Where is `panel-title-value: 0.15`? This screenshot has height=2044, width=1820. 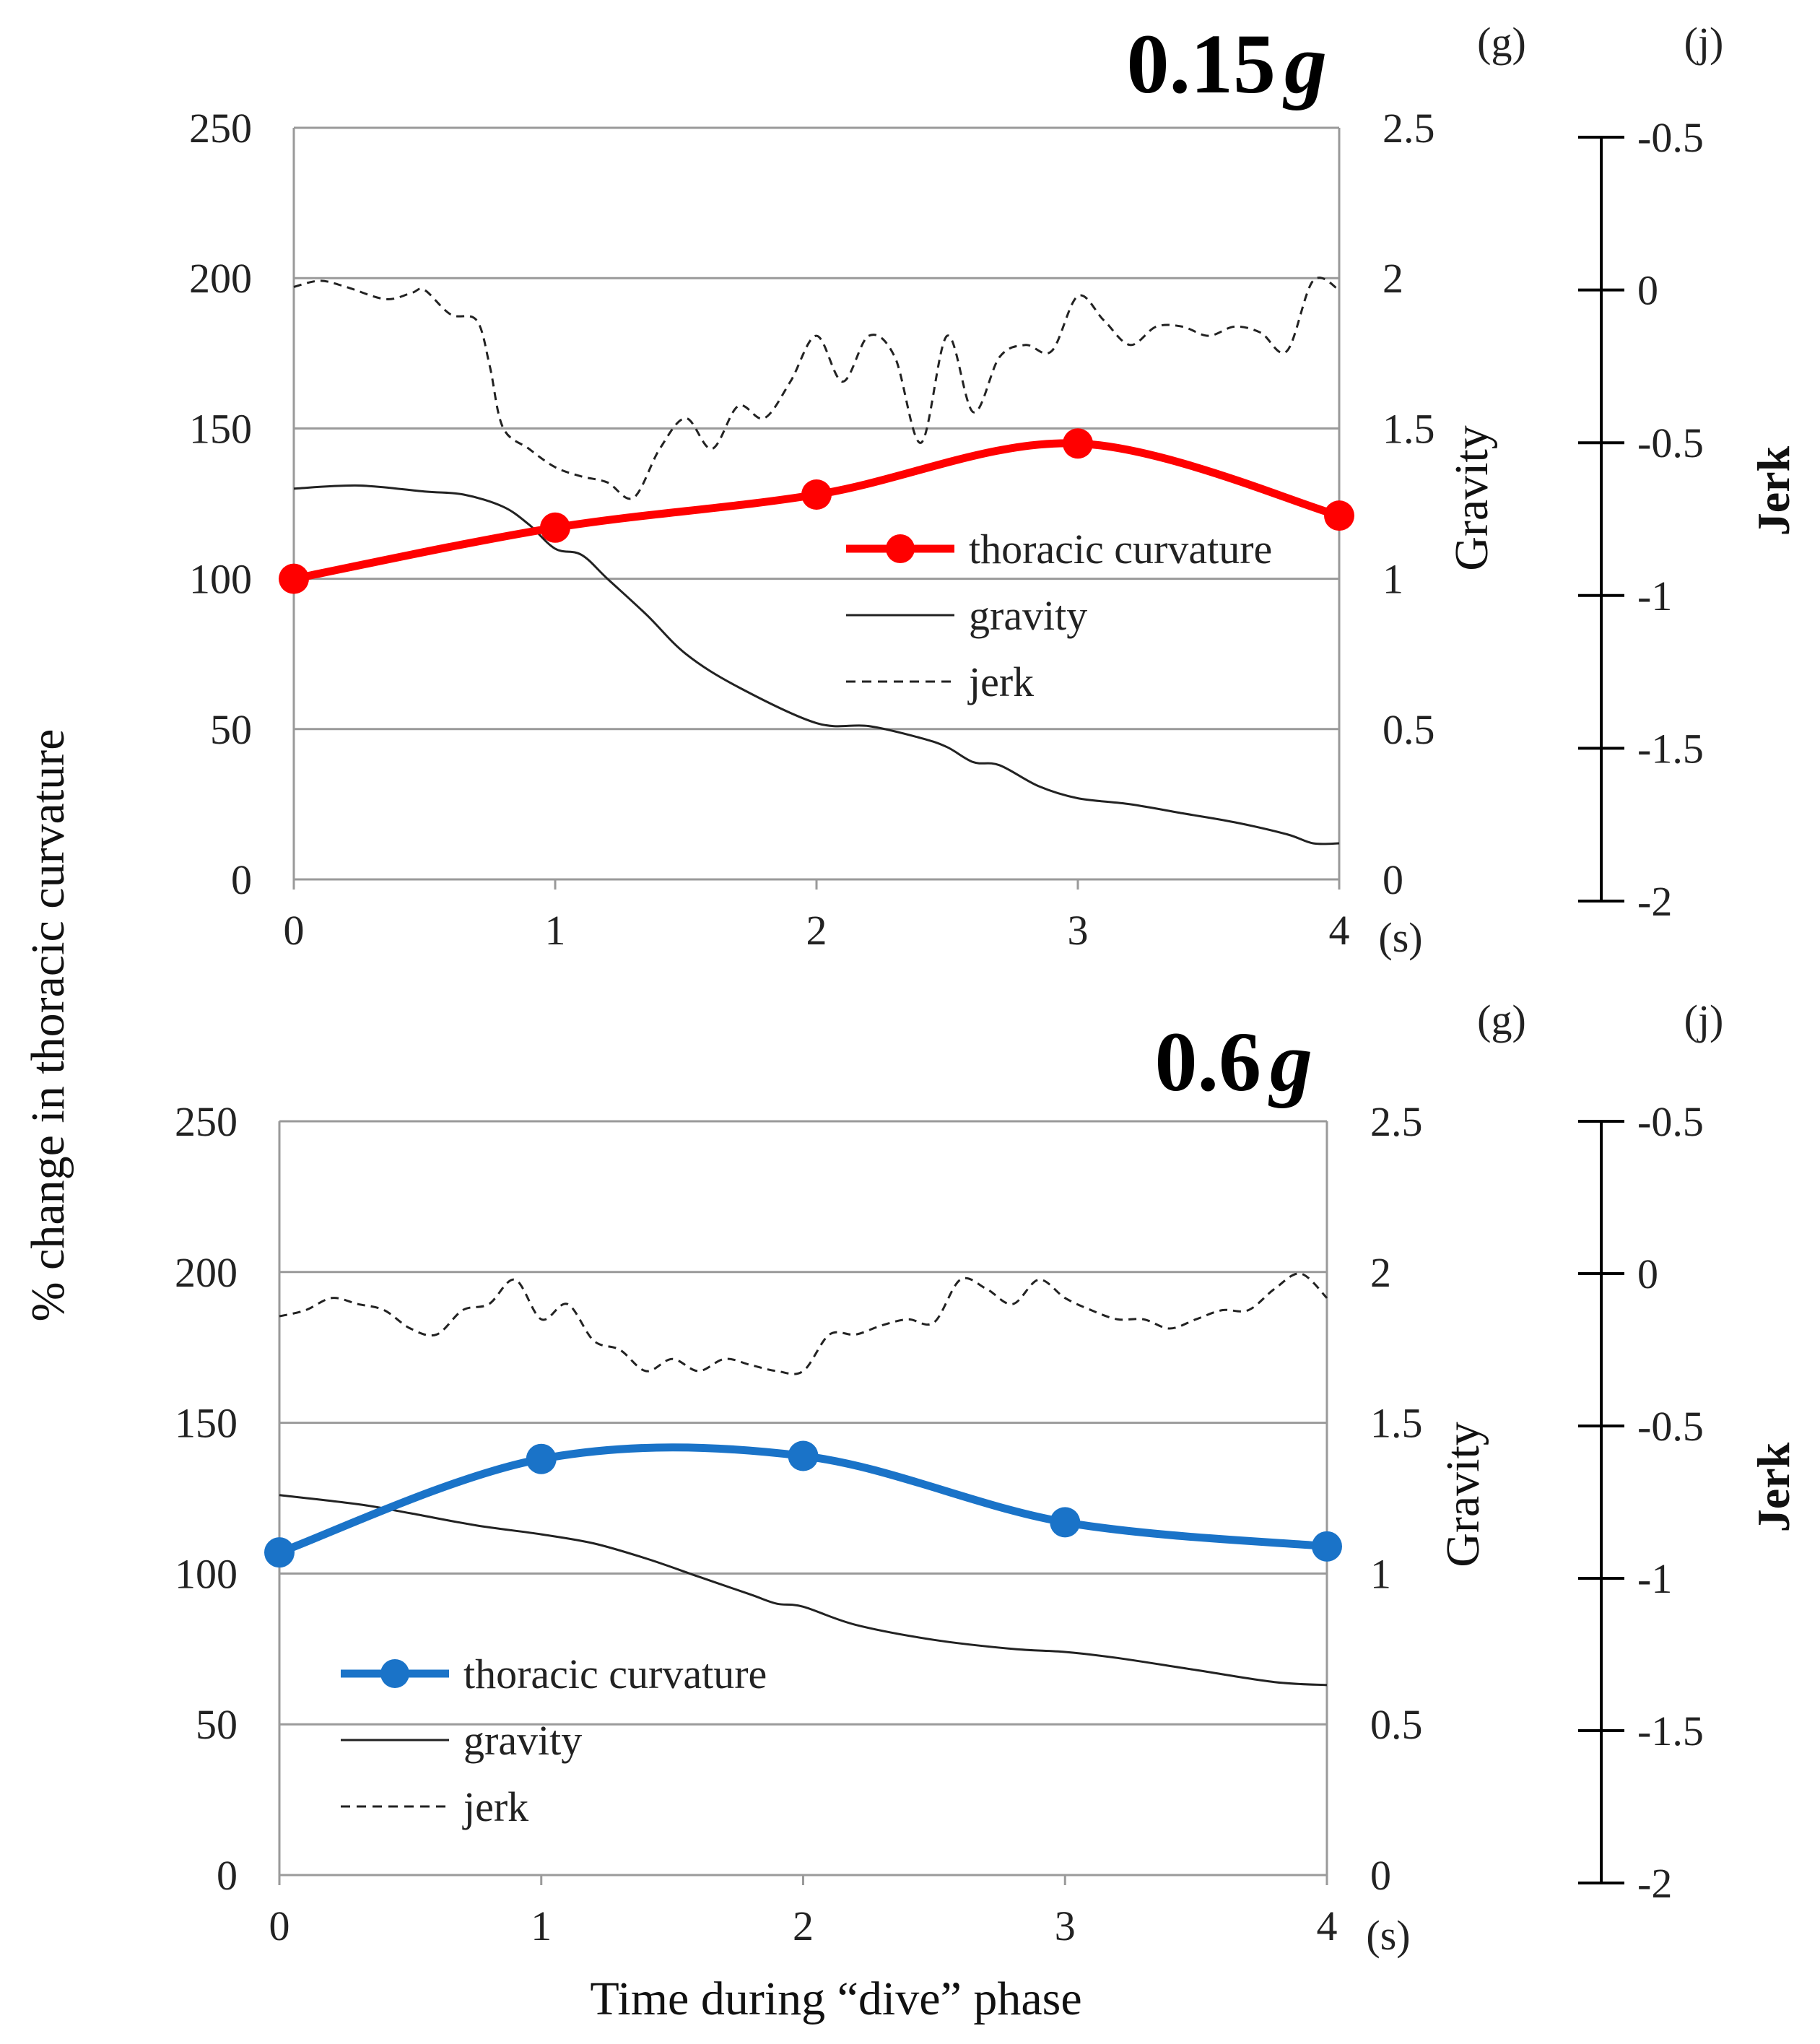 panel-title-value: 0.15 is located at coordinates (1201, 64).